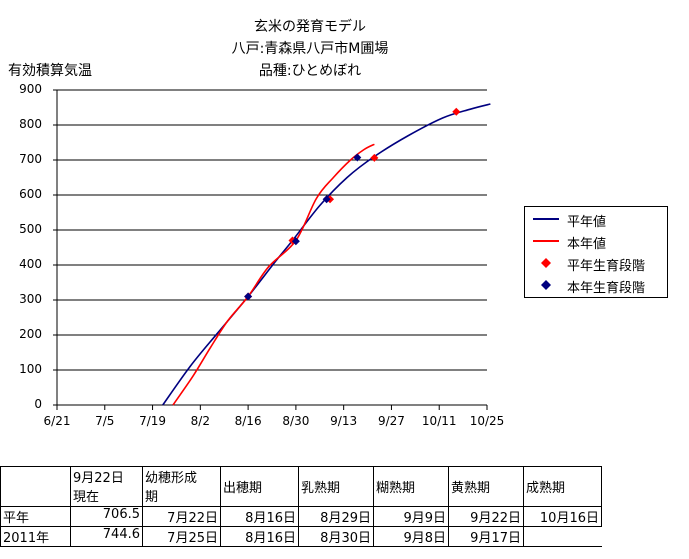 The width and height of the screenshot is (689, 559). Describe the element at coordinates (35, 516) in the screenshot. I see `table-cell: 平年` at that location.